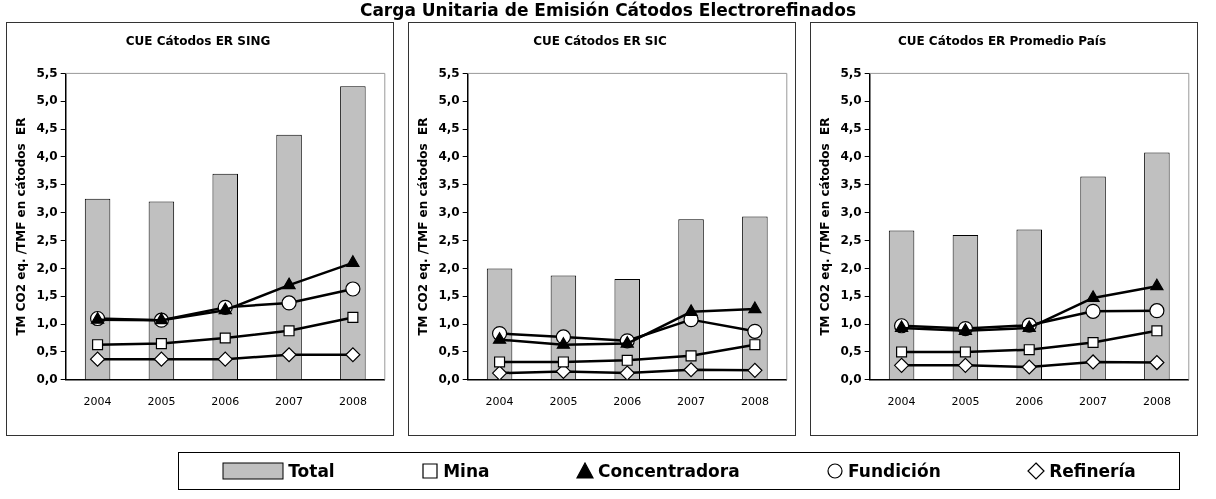 This screenshot has width=1216, height=499. Describe the element at coordinates (466, 471) in the screenshot. I see `legend-label: Mina` at that location.